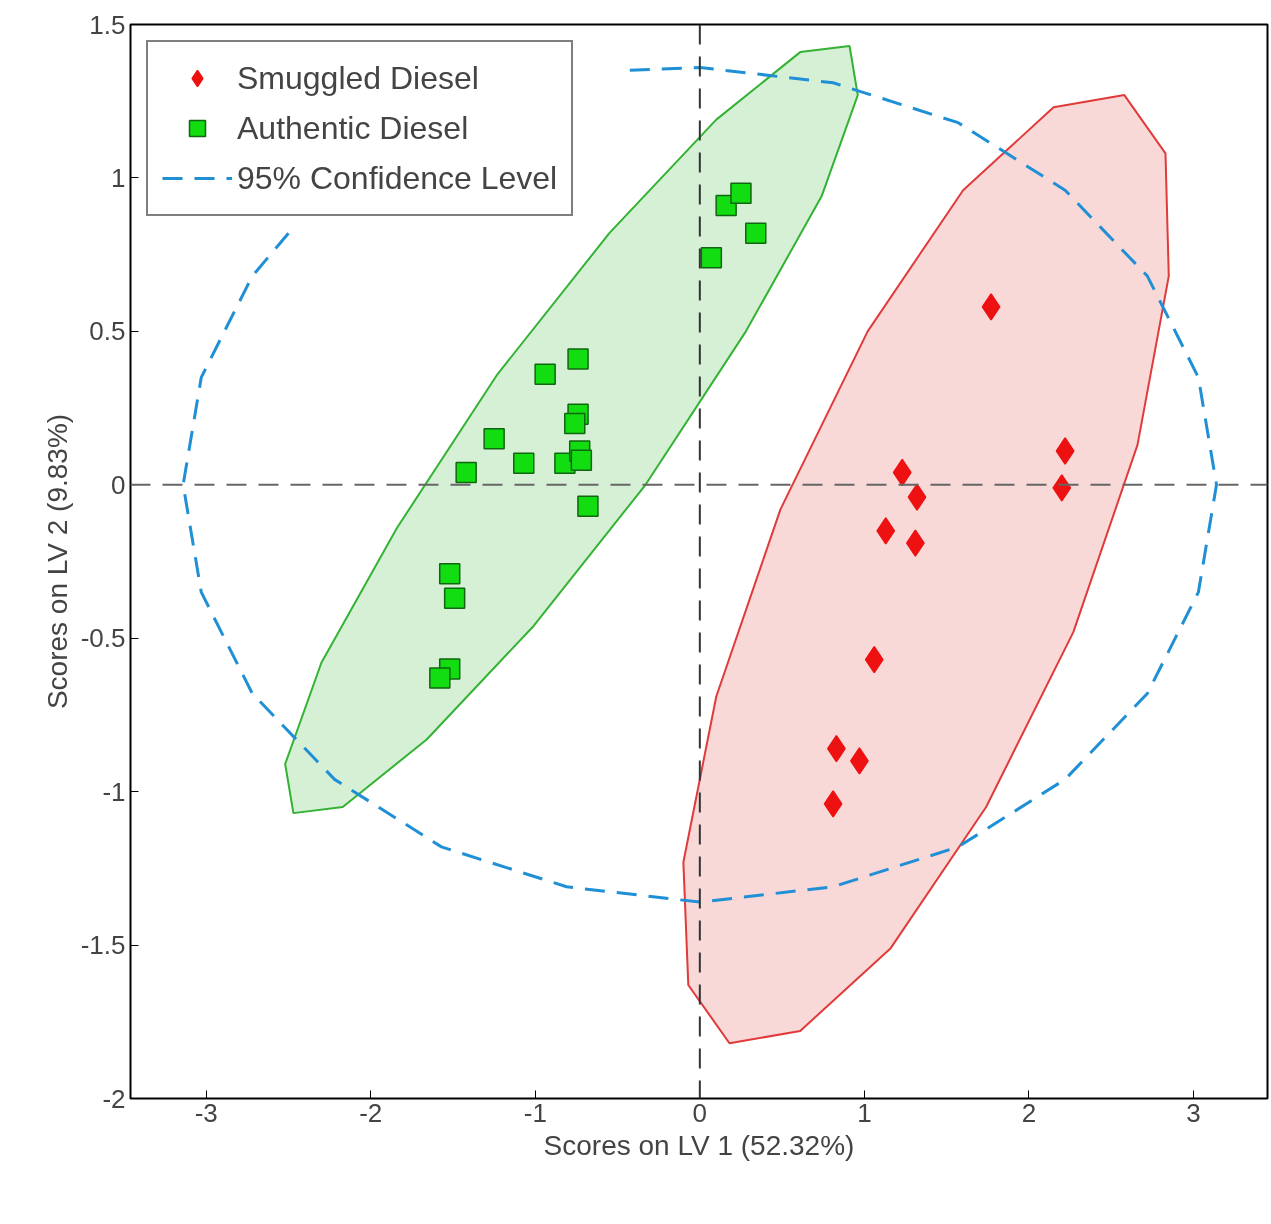 This screenshot has width=1271, height=1224. Describe the element at coordinates (371, 1112) in the screenshot. I see `x-tick-label: -2` at that location.